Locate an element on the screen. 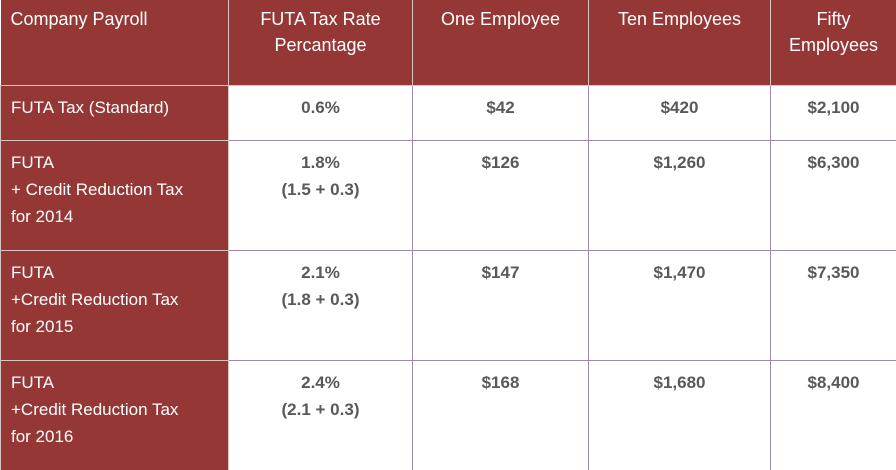 This screenshot has height=470, width=896. cell-text: (1.5 + 0.3) is located at coordinates (320, 189).